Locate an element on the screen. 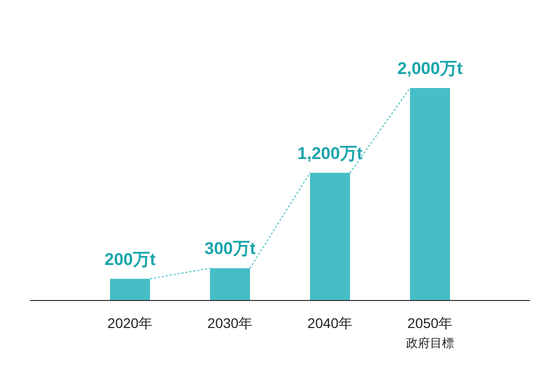  x-tick-label: 2020年 is located at coordinates (130, 323).